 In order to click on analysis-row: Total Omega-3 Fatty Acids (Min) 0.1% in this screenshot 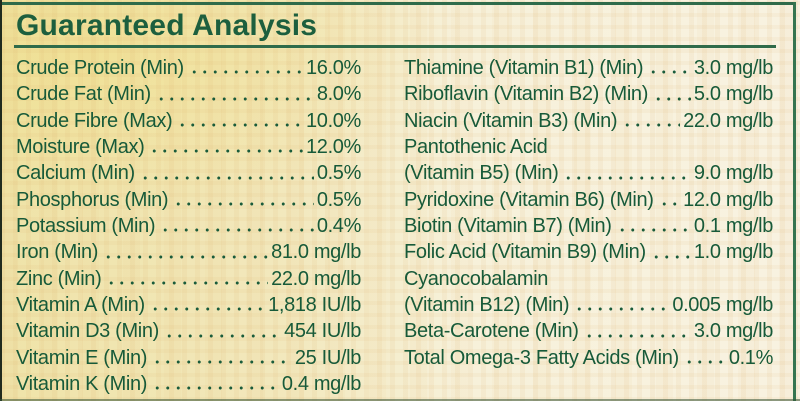, I will do `click(589, 358)`.